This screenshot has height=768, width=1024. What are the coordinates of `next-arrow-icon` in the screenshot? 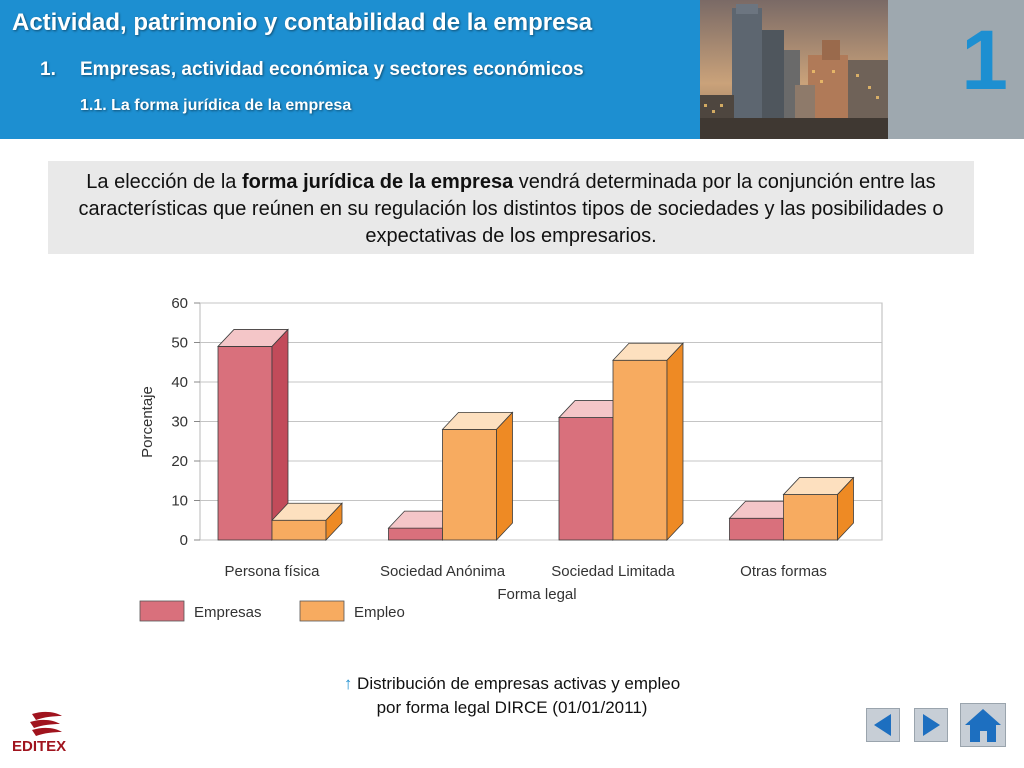 It's located at (931, 725).